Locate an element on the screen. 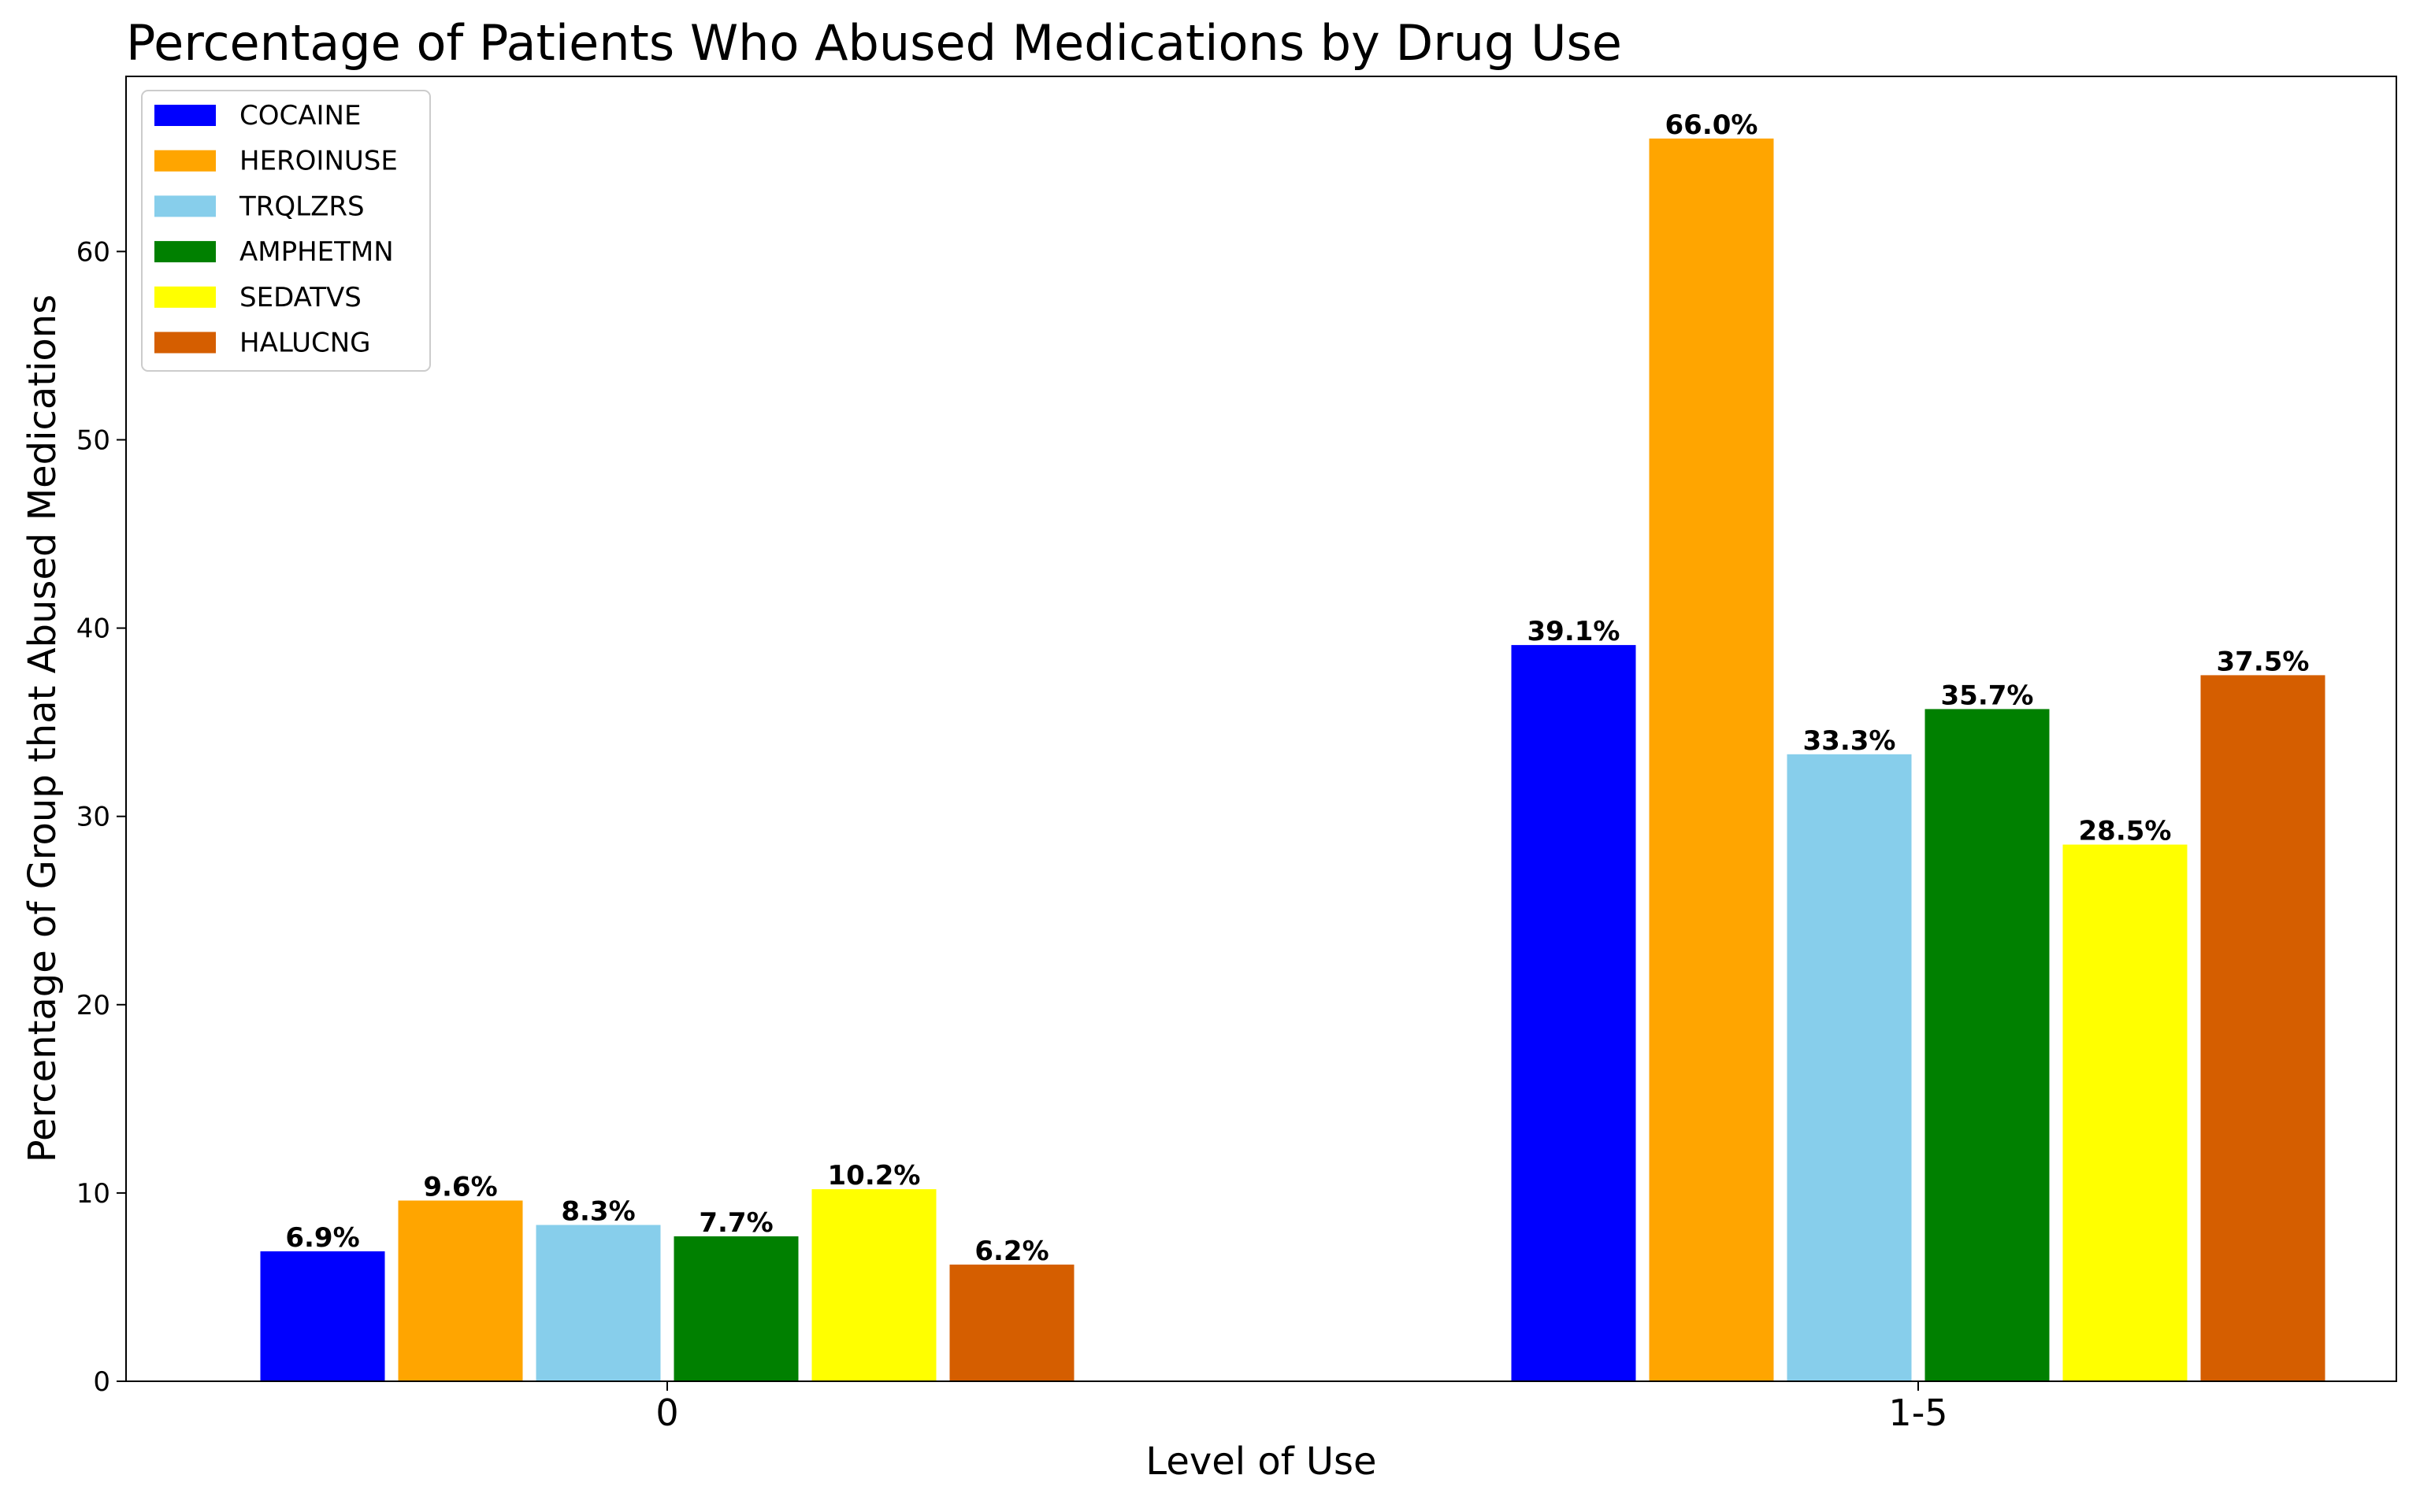 This screenshot has height=1512, width=2420. data-label-sedatvs-1: 28.5% is located at coordinates (2125, 831).